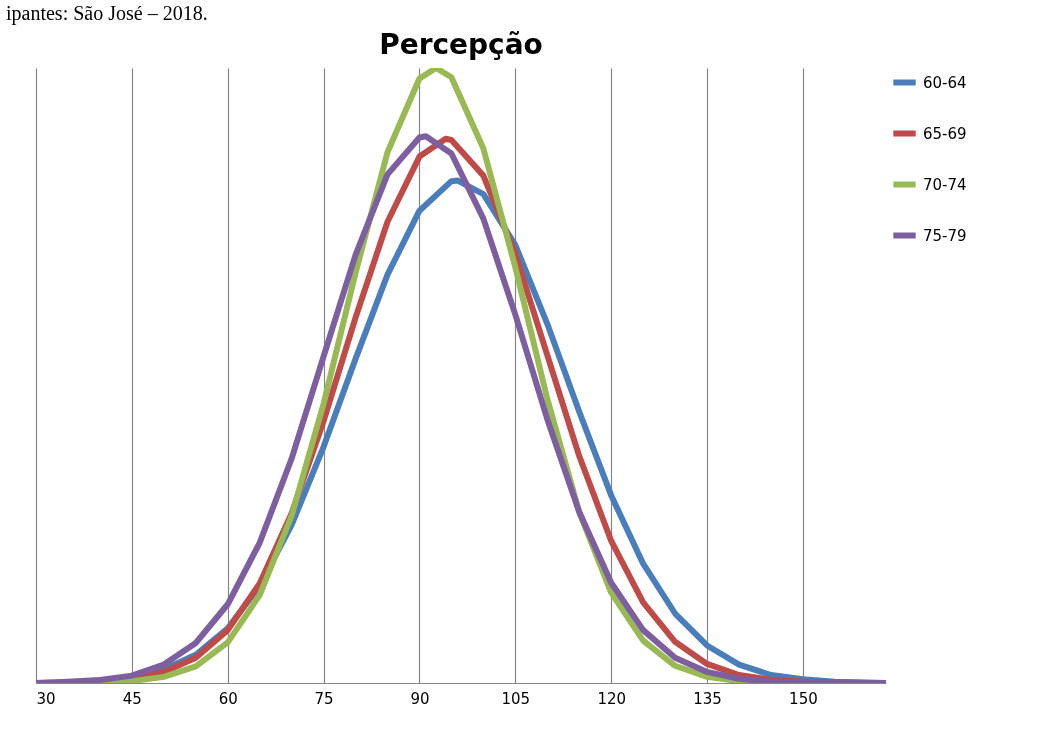 This screenshot has height=740, width=1051. What do you see at coordinates (945, 184) in the screenshot?
I see `legend-label: 70-74` at bounding box center [945, 184].